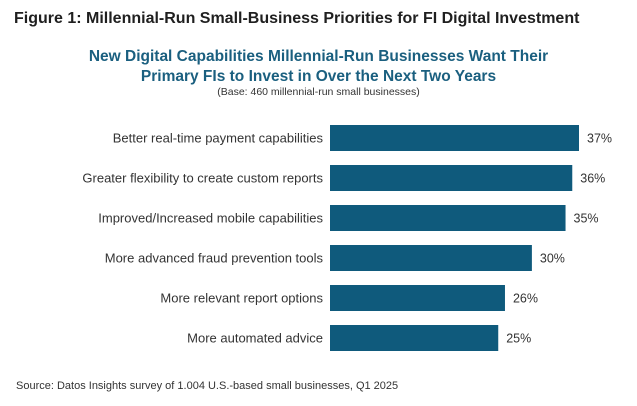 This screenshot has height=406, width=637. I want to click on value-label-2: 36%, so click(592, 179).